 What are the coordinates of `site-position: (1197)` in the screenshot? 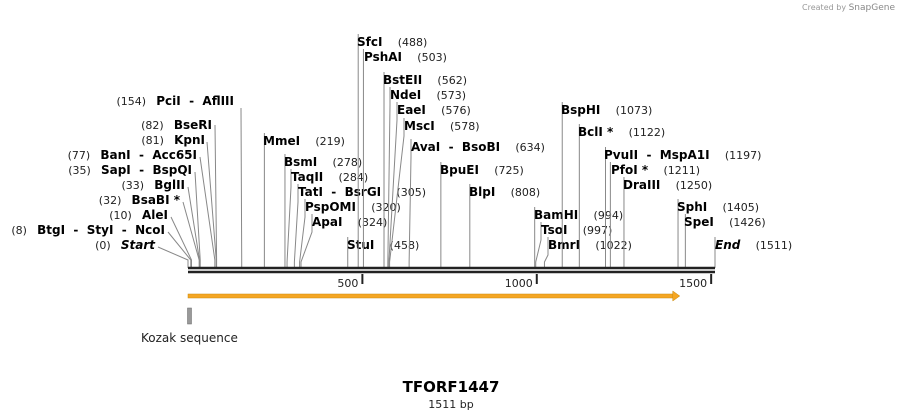 It's located at (743, 155).